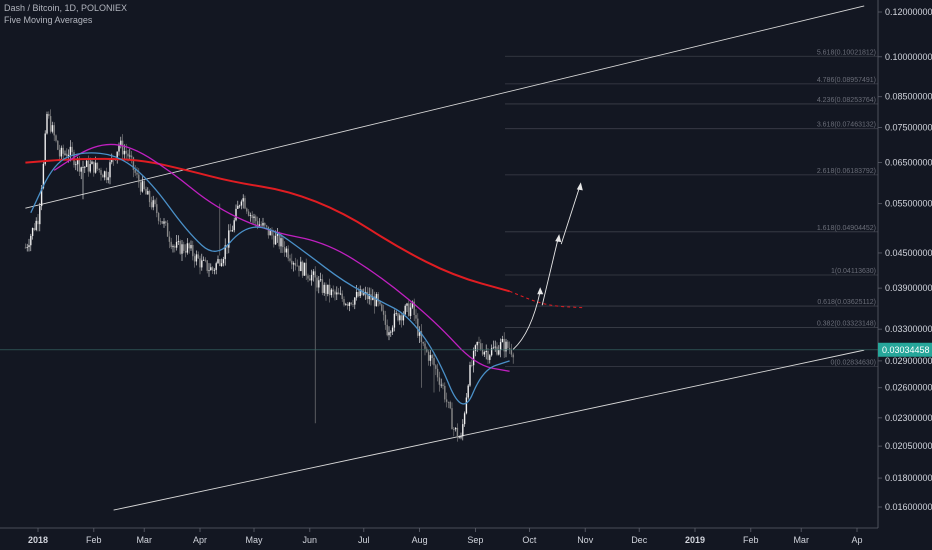  What do you see at coordinates (639, 540) in the screenshot?
I see `time-tick-label: Dec` at bounding box center [639, 540].